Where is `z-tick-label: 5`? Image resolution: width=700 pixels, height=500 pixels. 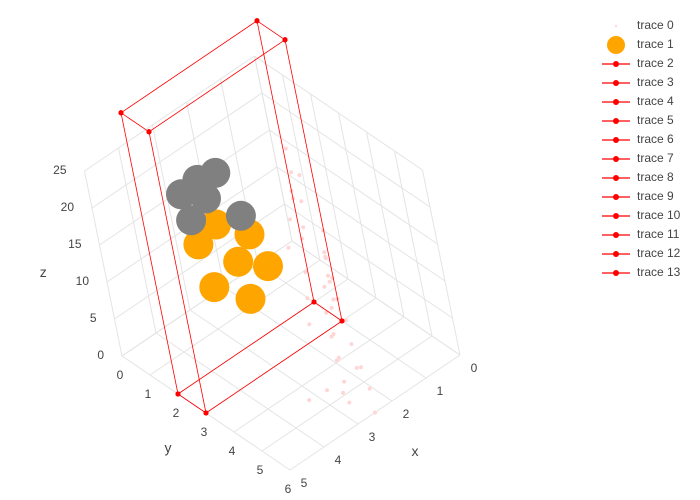
z-tick-label: 5 is located at coordinates (93, 318).